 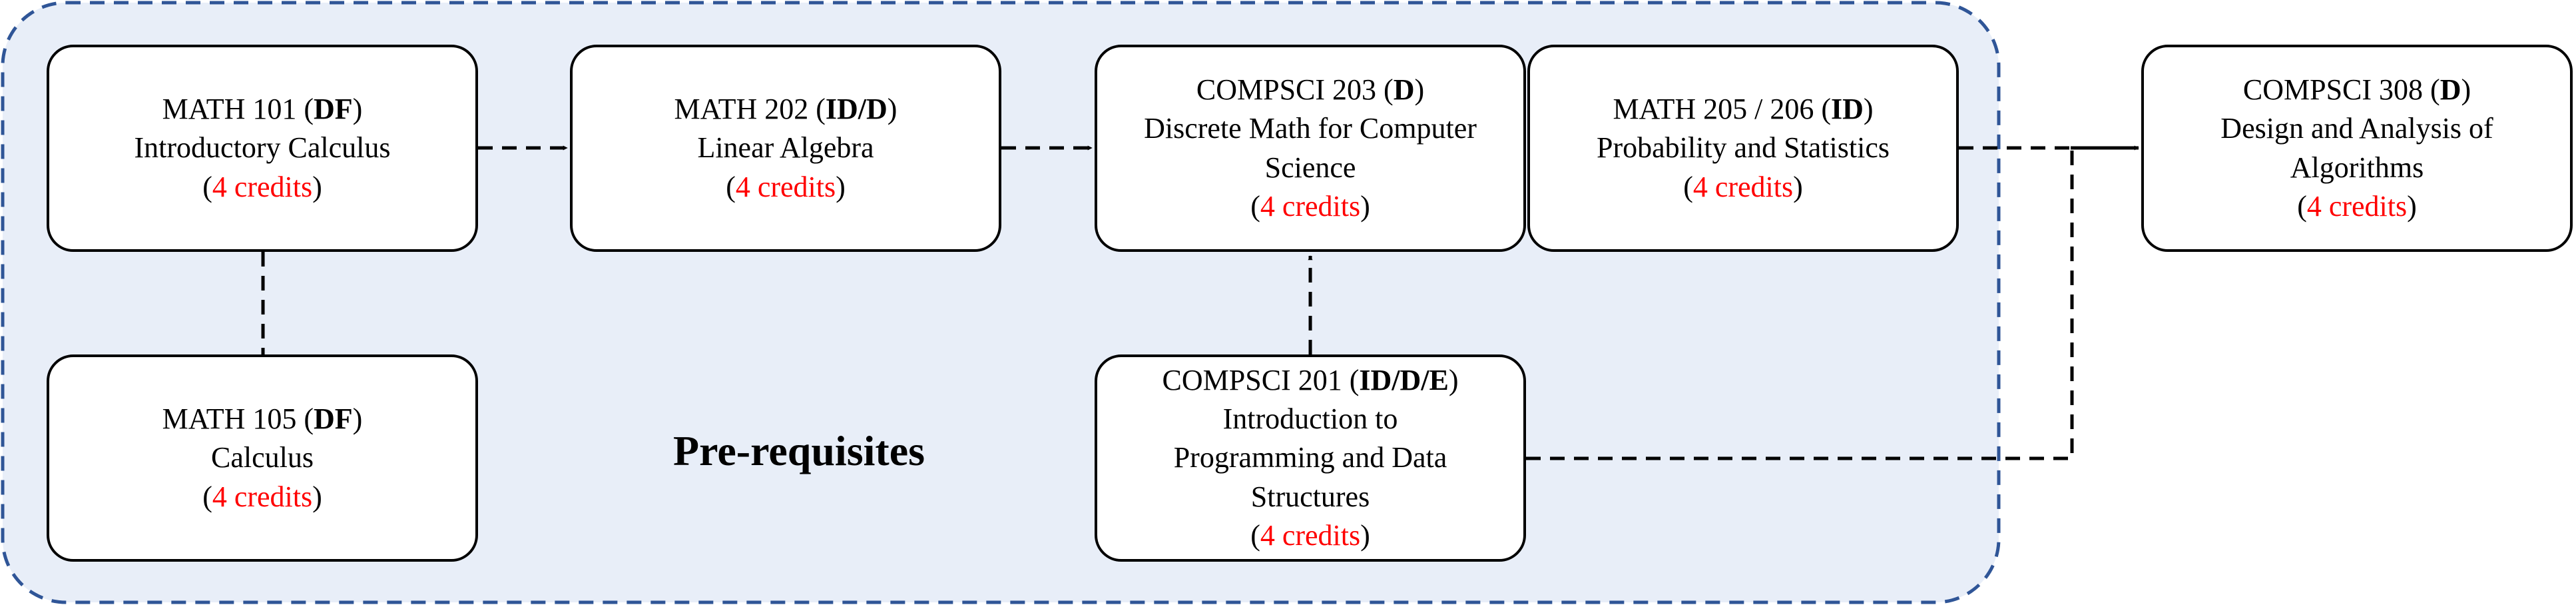 What do you see at coordinates (263, 109) in the screenshot?
I see `course-code-line: MATH 101 (DF)` at bounding box center [263, 109].